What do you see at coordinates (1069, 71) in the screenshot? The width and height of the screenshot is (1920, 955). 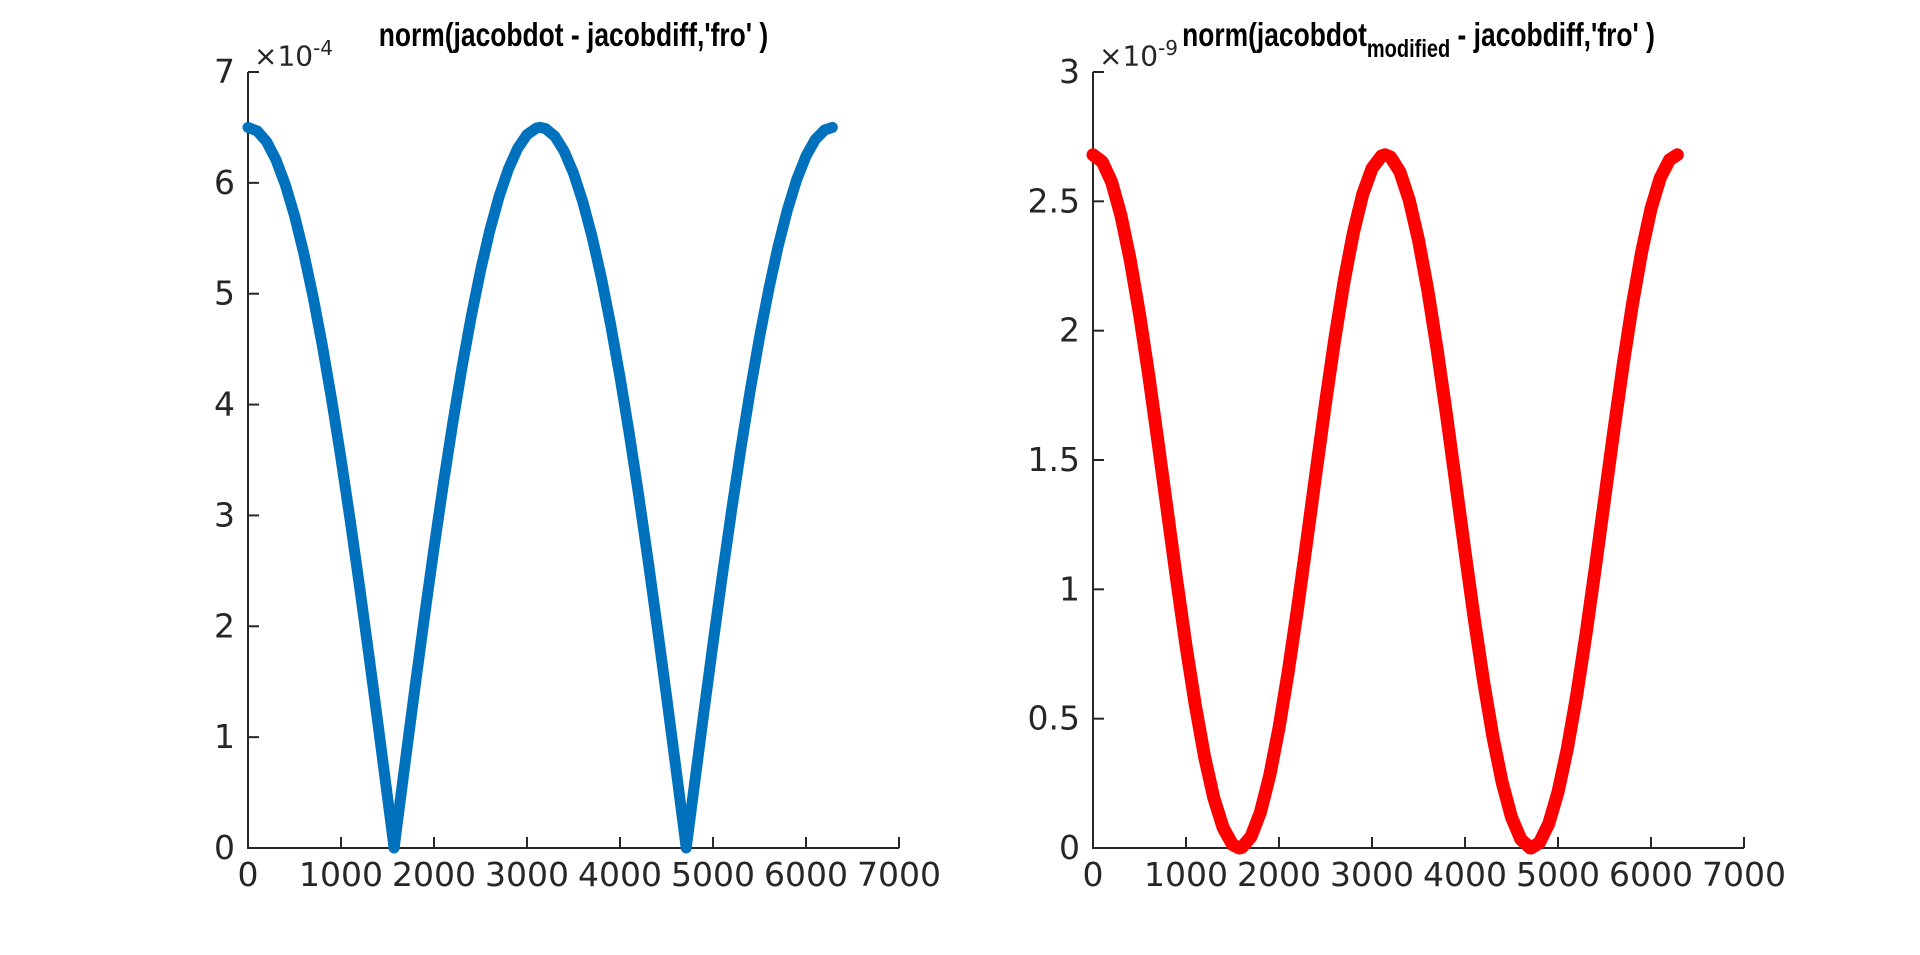 I see `right-y-tick-label: 3` at bounding box center [1069, 71].